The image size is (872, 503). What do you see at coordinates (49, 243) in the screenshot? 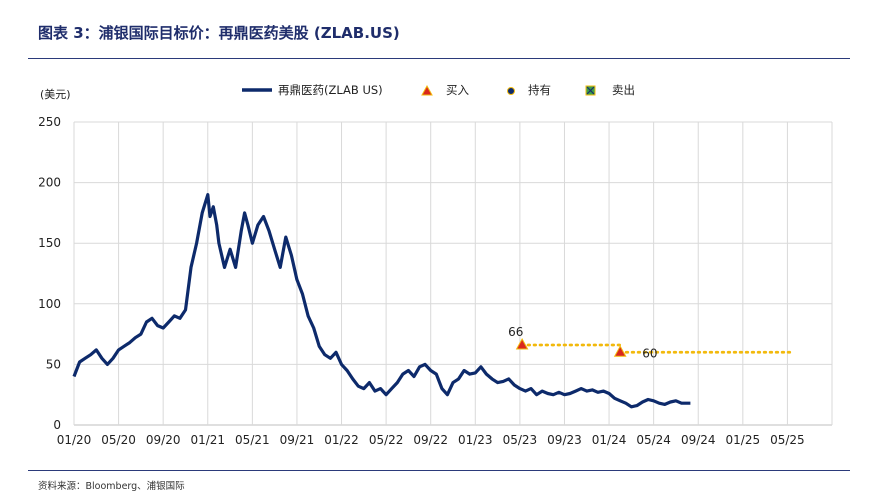
I see `y-tick-label: 150` at bounding box center [49, 243].